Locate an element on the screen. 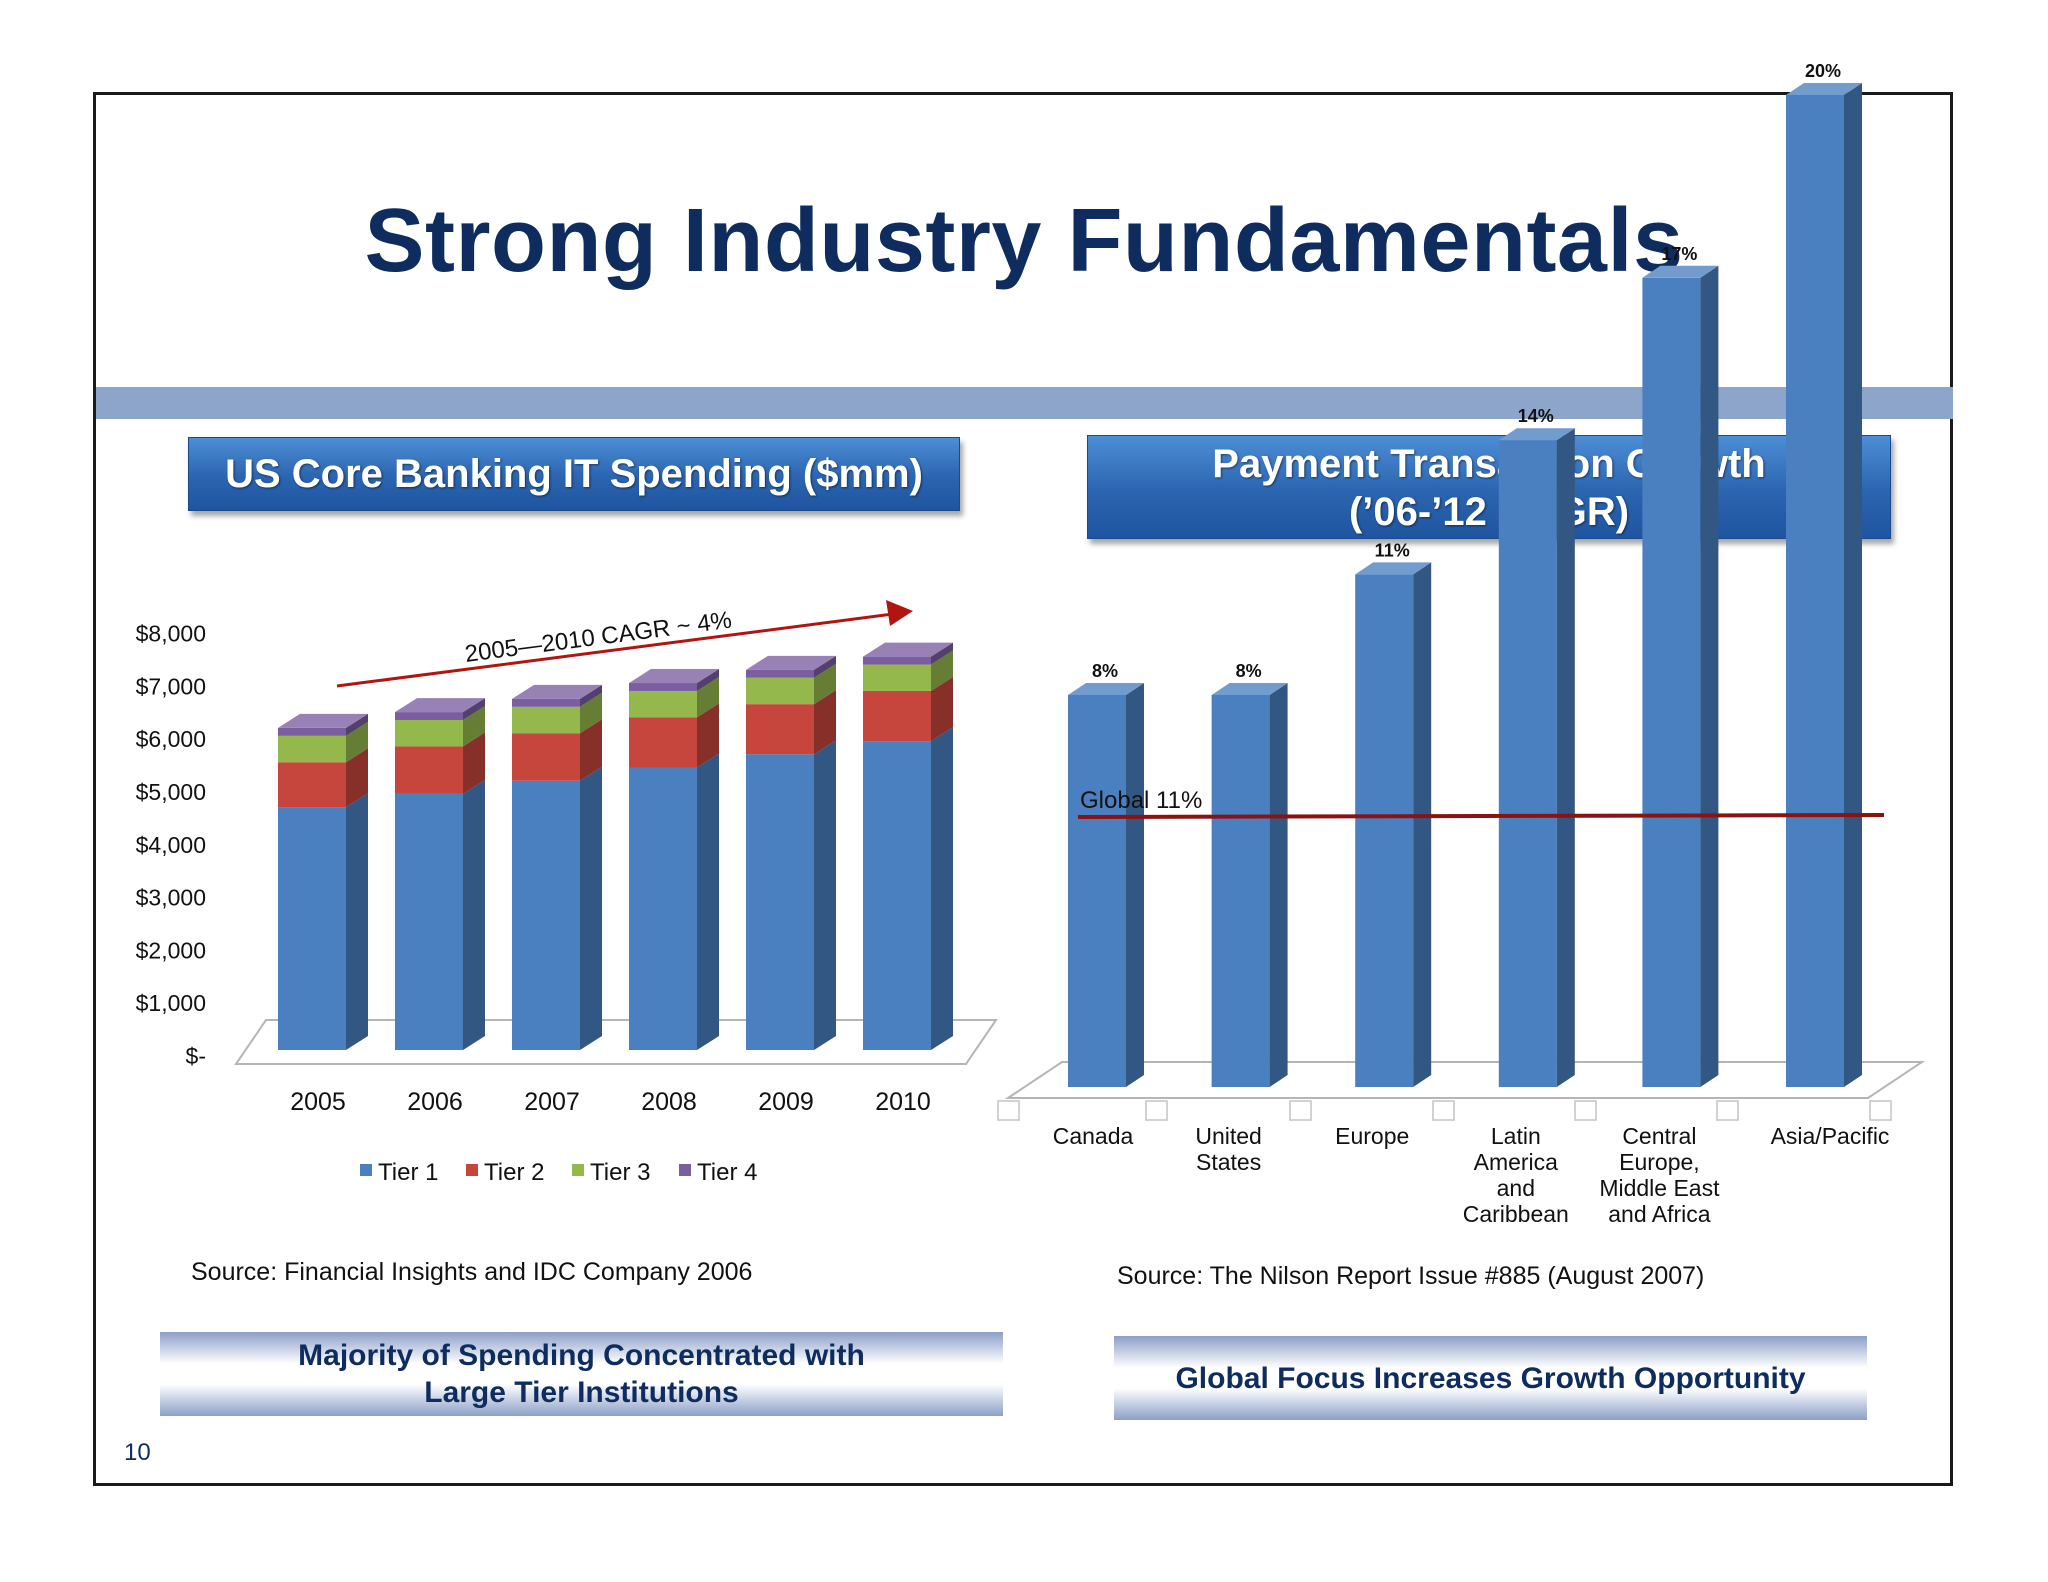  category-label: Europe is located at coordinates (1372, 1136).